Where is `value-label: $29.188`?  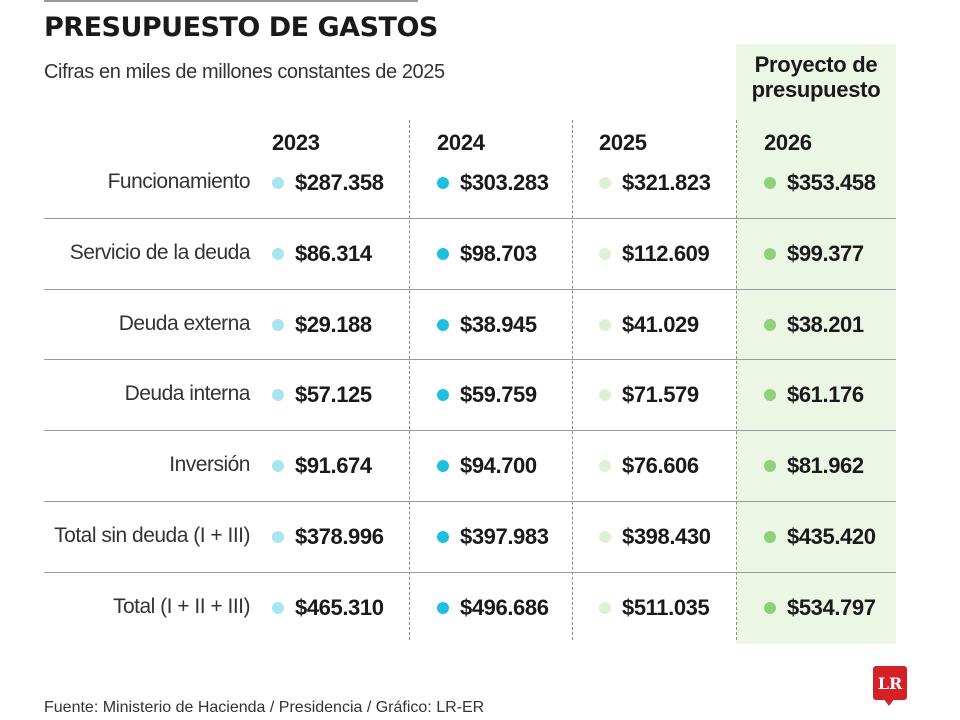
value-label: $29.188 is located at coordinates (333, 324).